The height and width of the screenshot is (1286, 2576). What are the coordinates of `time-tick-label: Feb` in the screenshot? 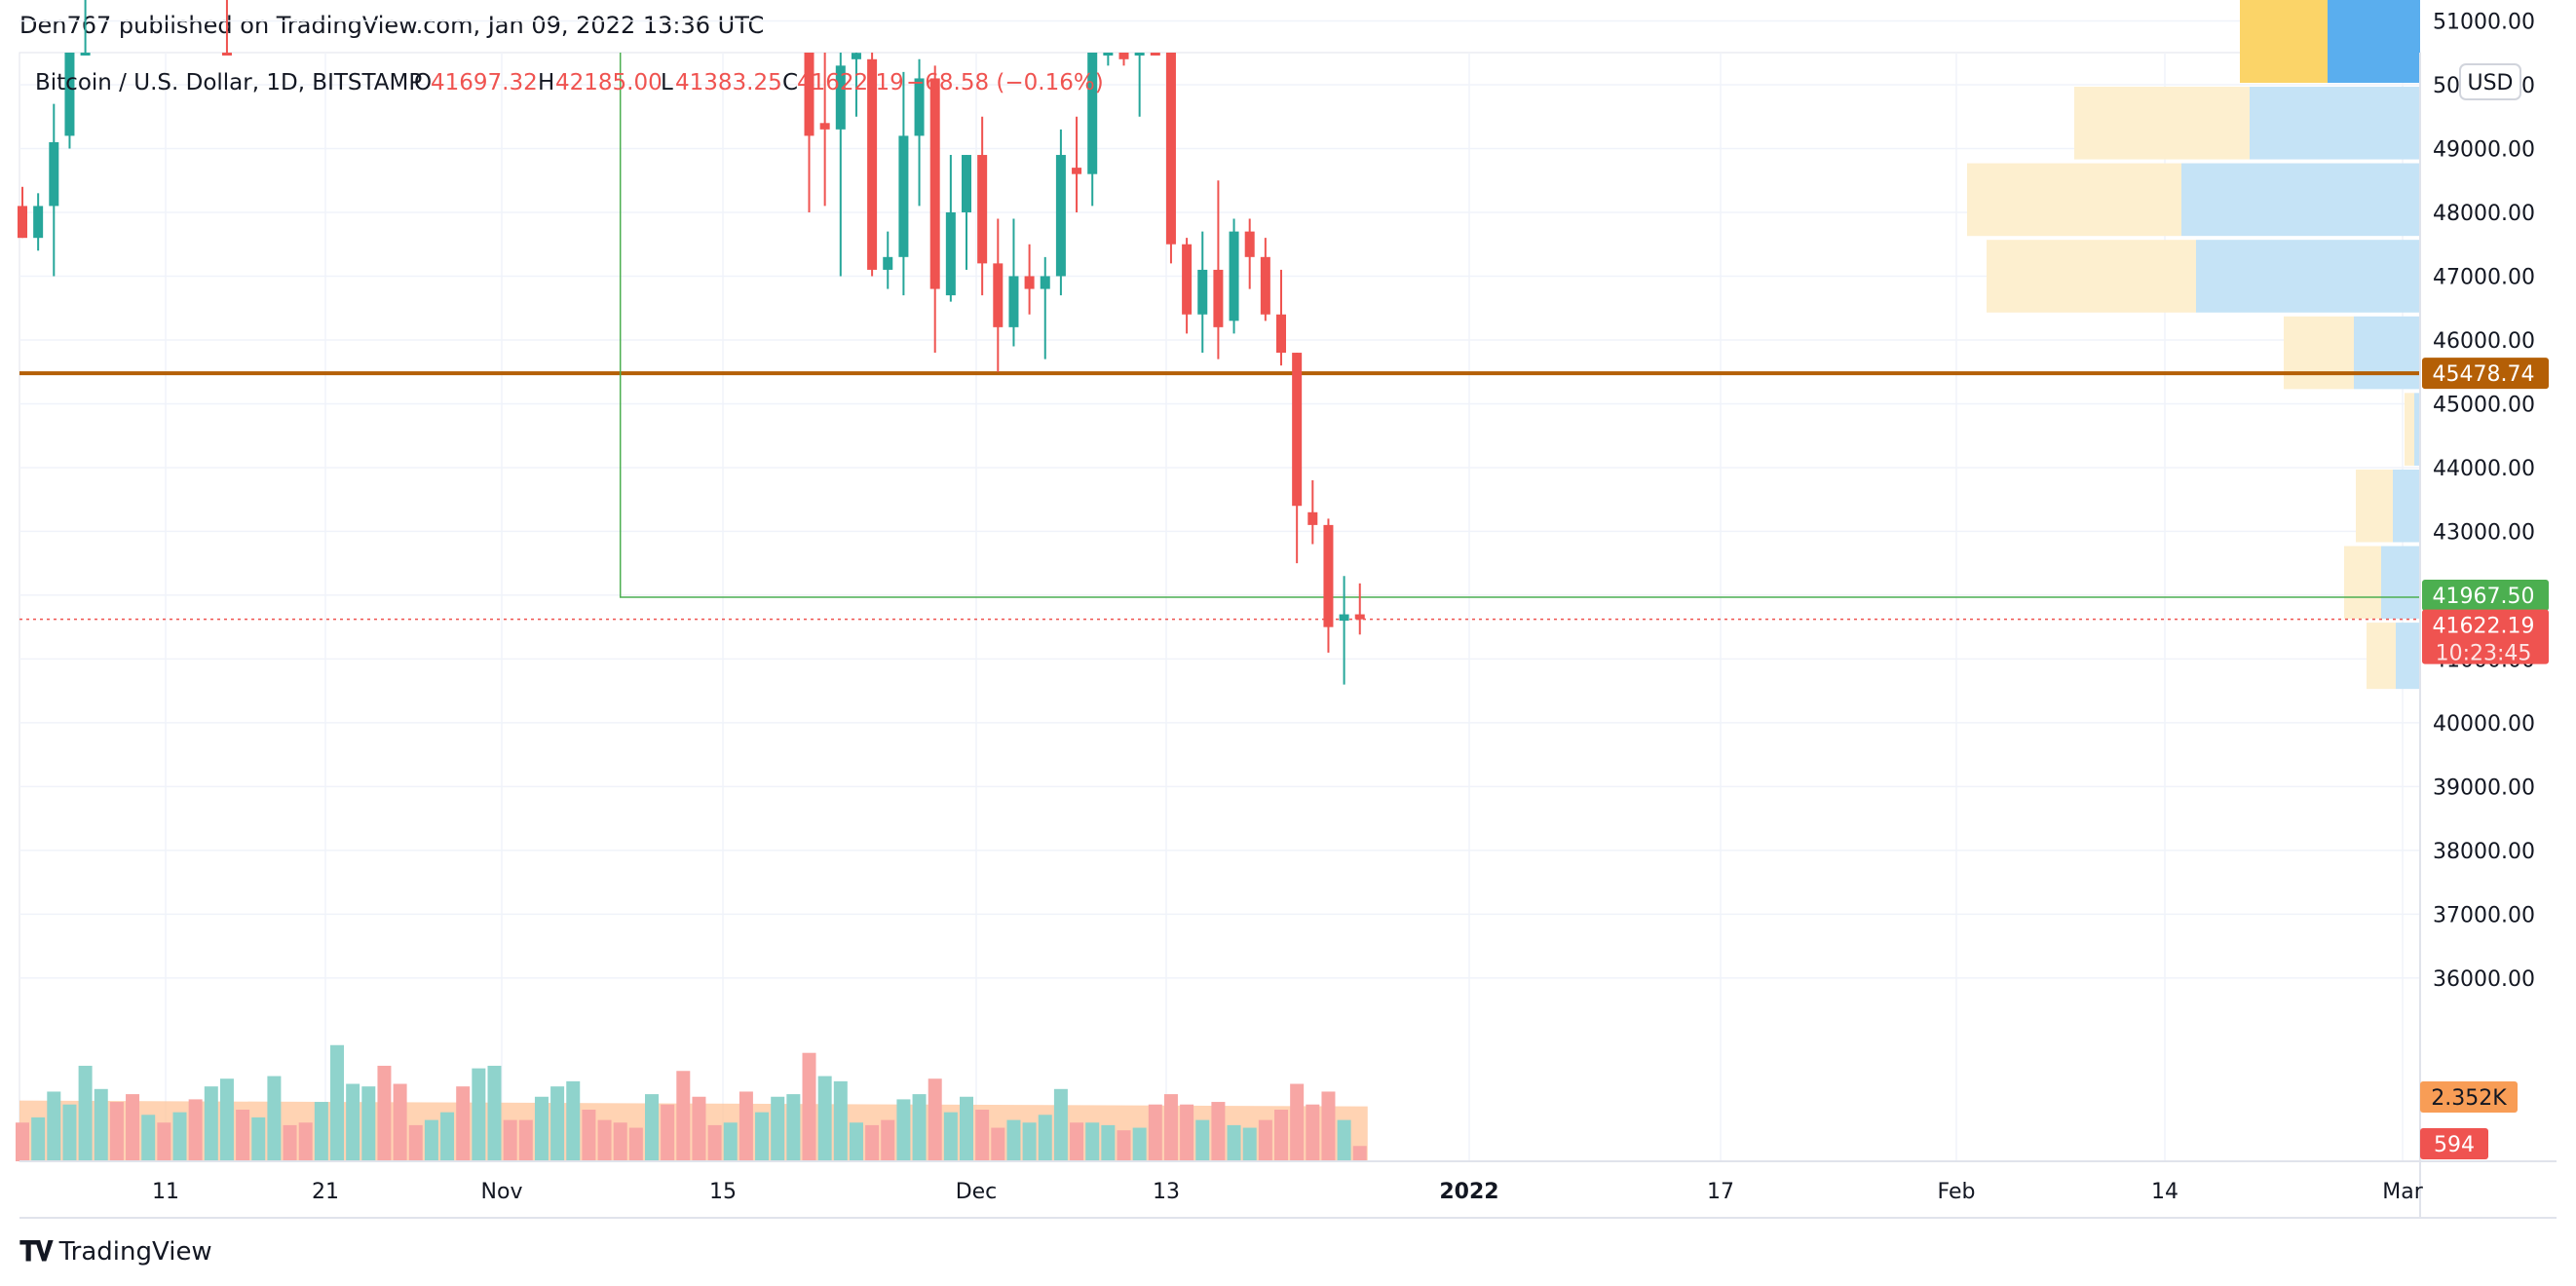 It's located at (1957, 1192).